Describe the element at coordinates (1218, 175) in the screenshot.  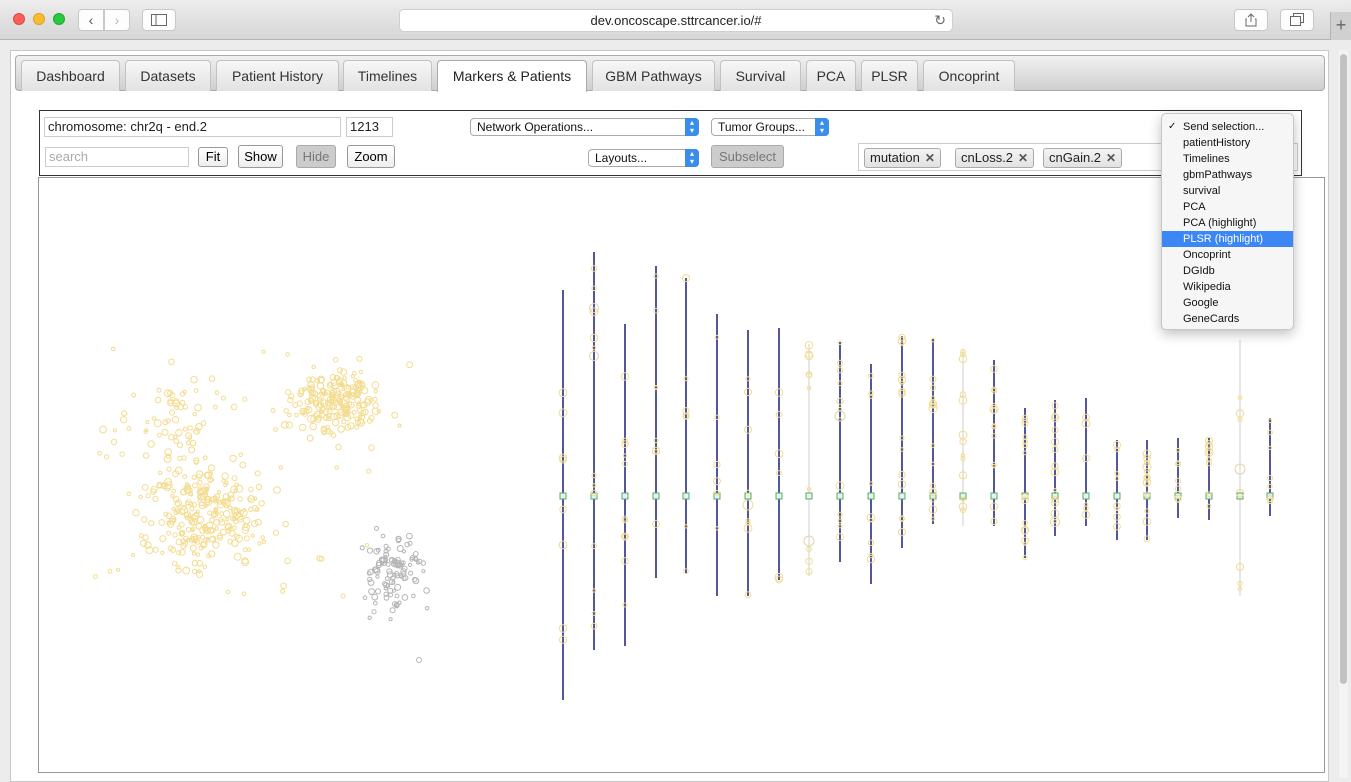
I see `menu-item-gbm-pathways: gbmPathways` at that location.